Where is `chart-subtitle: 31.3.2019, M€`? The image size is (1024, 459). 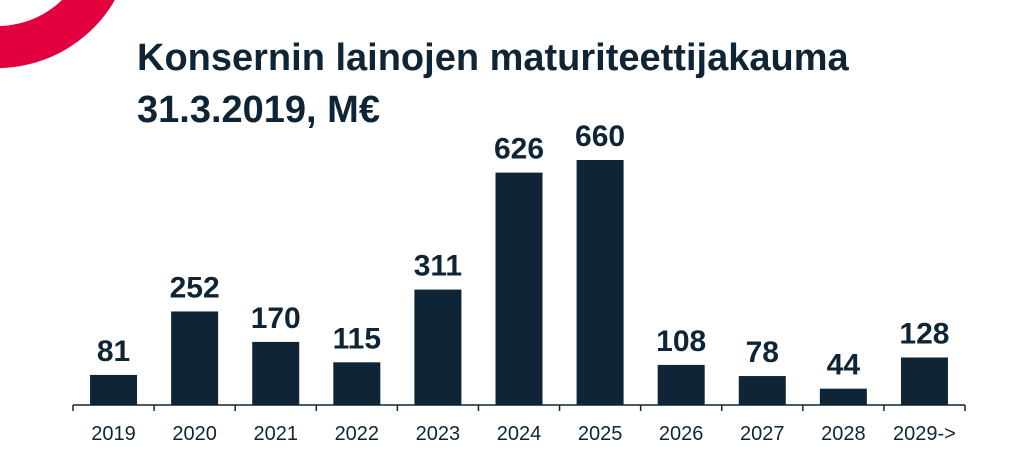 chart-subtitle: 31.3.2019, M€ is located at coordinates (258, 110).